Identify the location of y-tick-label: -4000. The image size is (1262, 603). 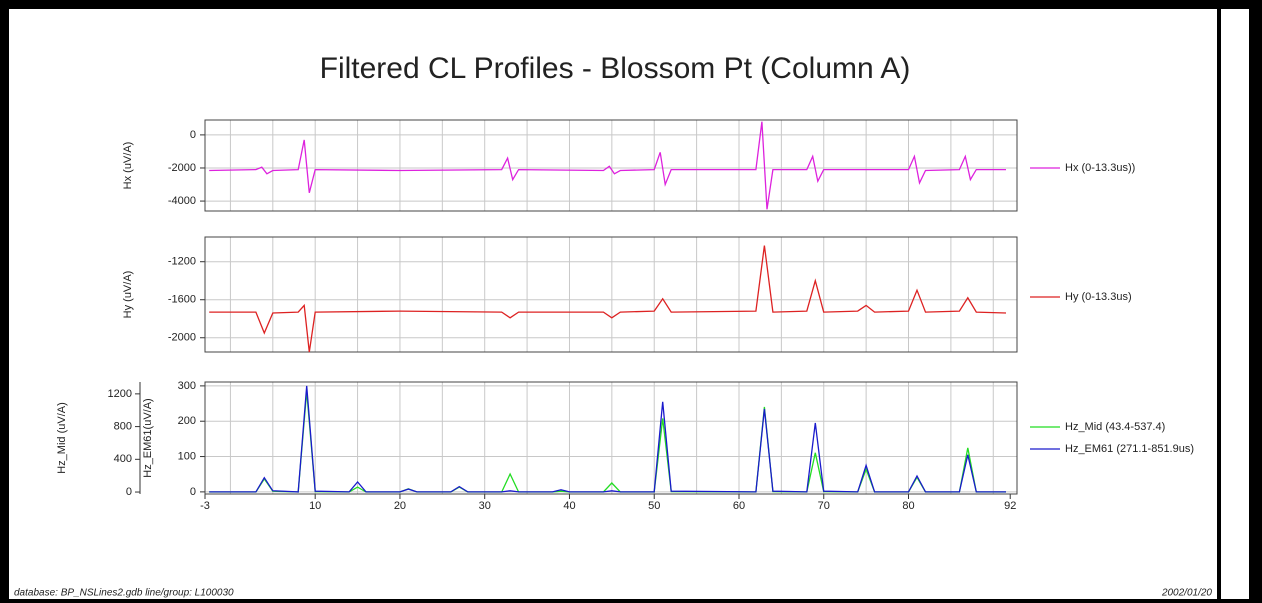
(182, 201).